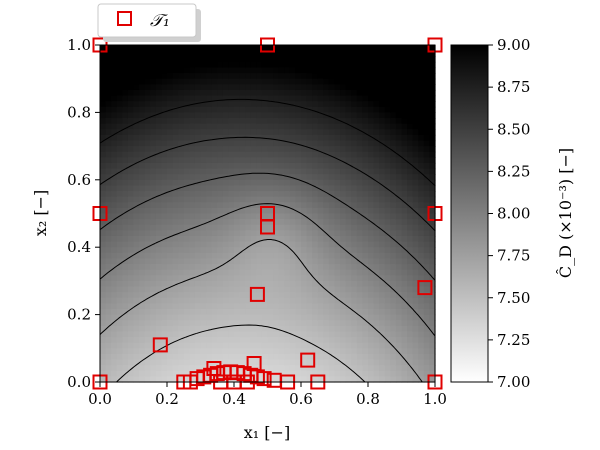 The image size is (600, 450). What do you see at coordinates (79, 180) in the screenshot?
I see `y-tick-label: 0.6` at bounding box center [79, 180].